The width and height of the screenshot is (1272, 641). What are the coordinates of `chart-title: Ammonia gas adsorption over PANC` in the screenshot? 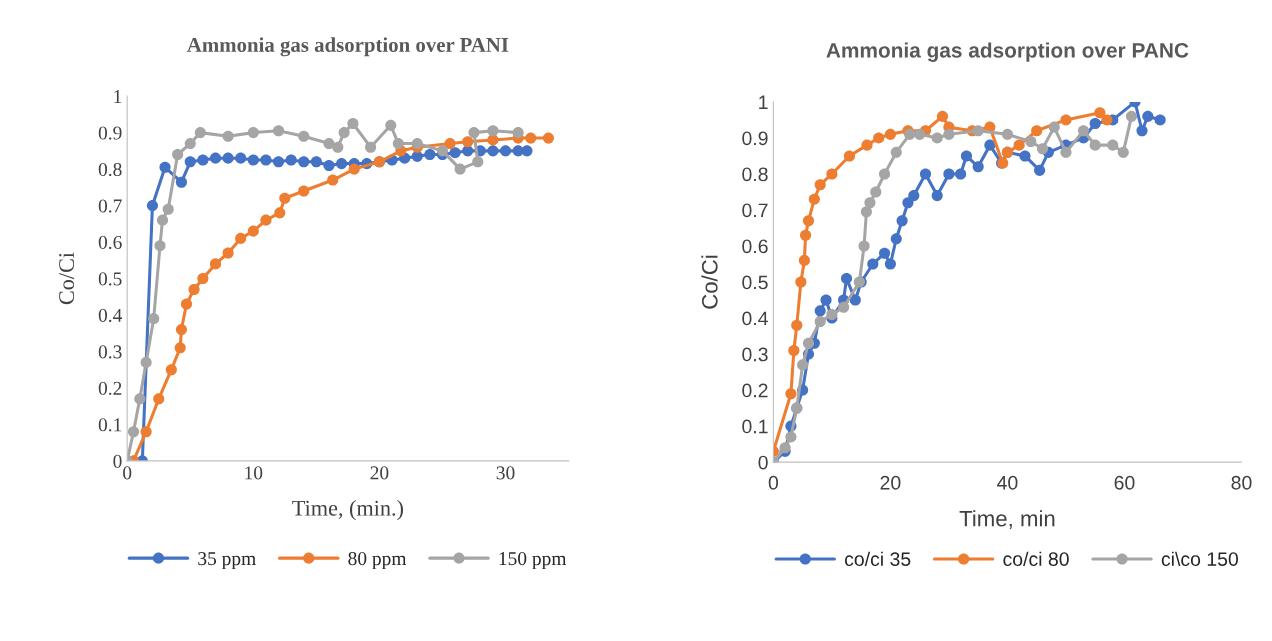 It's located at (1007, 52).